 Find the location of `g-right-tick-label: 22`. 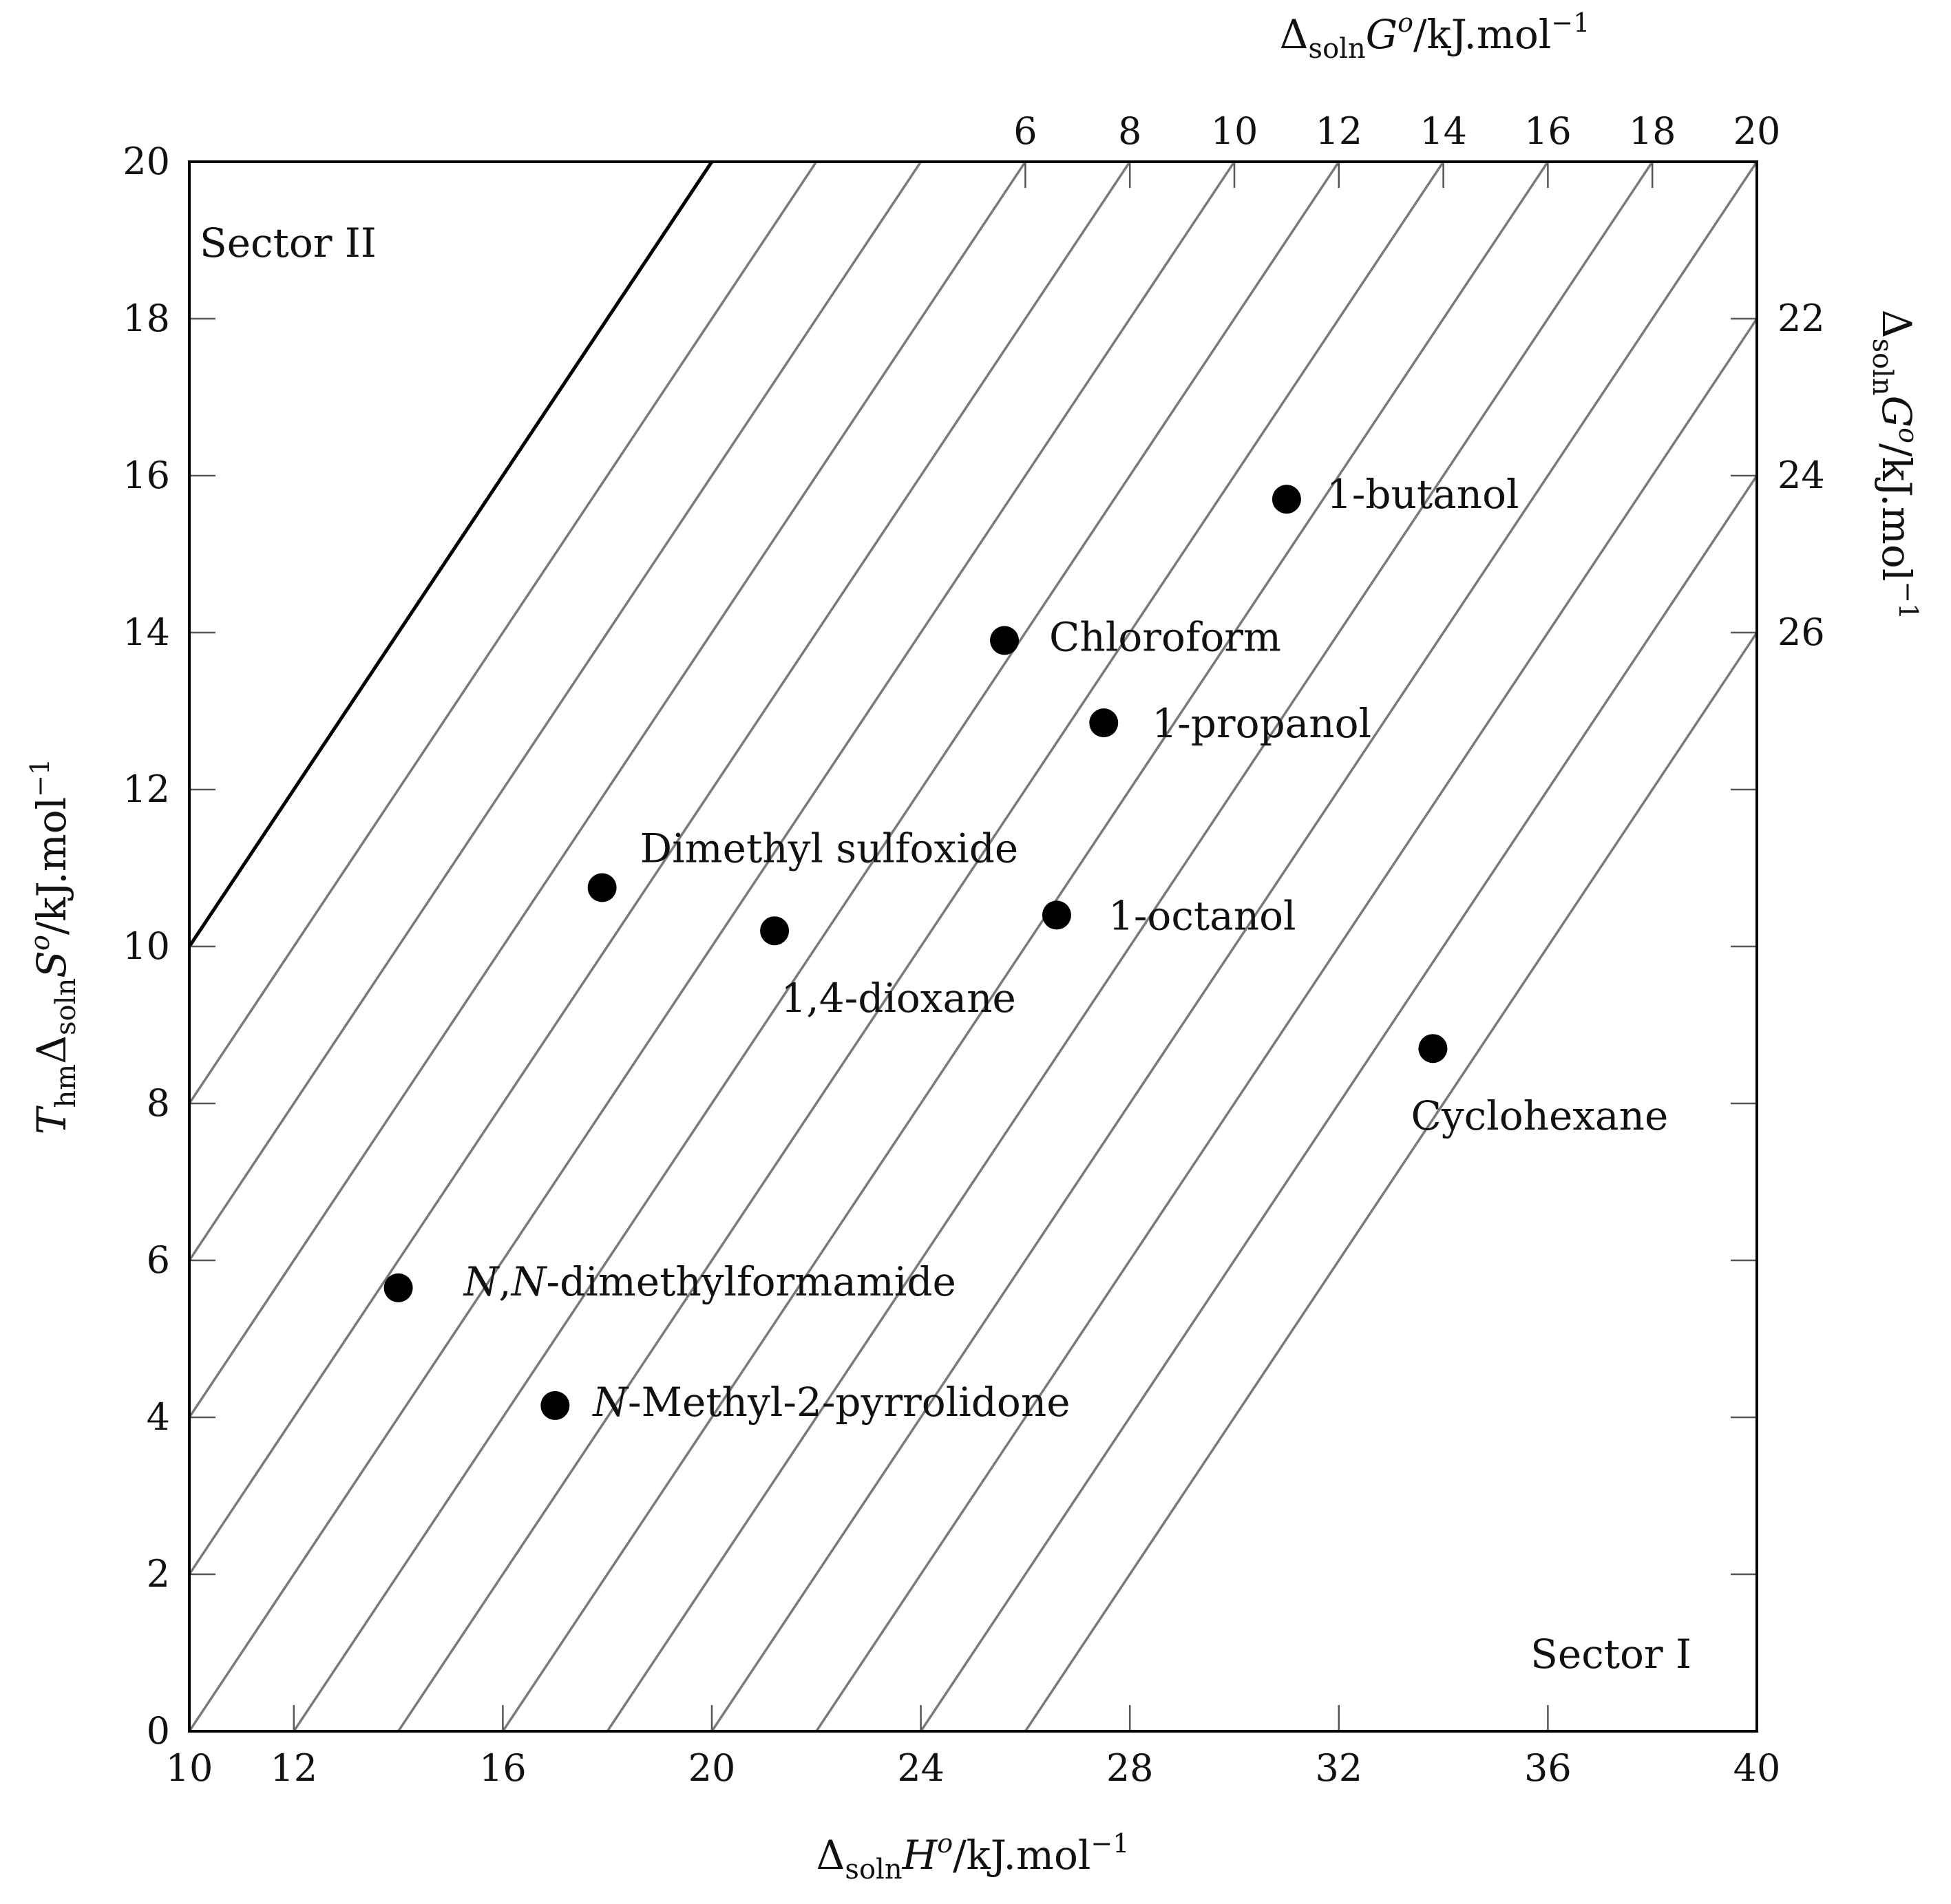

g-right-tick-label: 22 is located at coordinates (1801, 318).